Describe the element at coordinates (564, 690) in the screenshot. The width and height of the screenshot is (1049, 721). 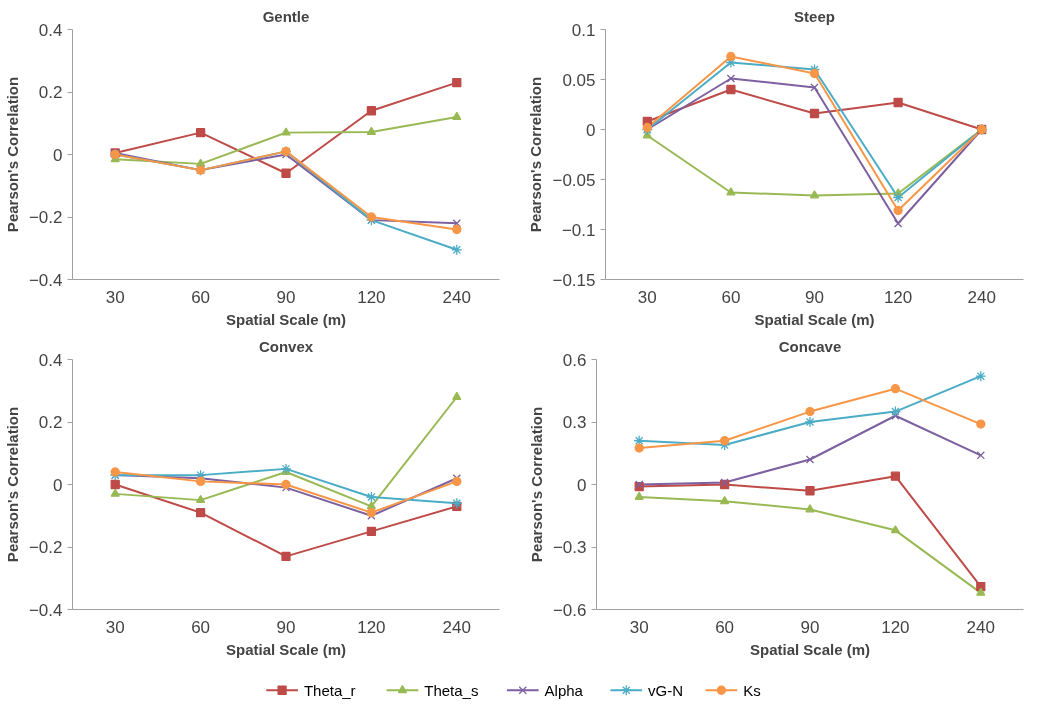
I see `legend-label: Alpha` at that location.